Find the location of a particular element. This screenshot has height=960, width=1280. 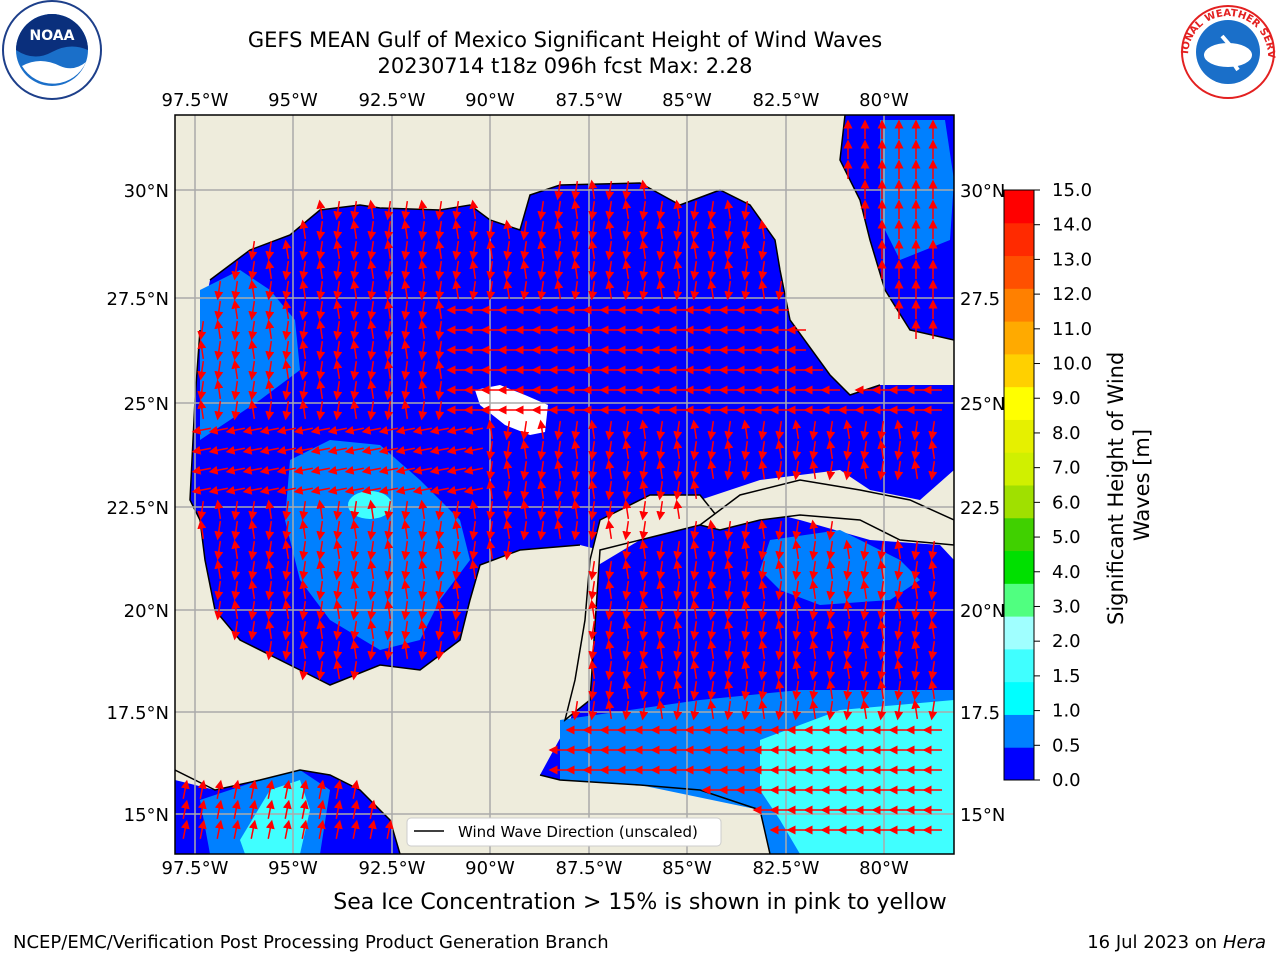

colorbar-tick-label: 15.0 is located at coordinates (1072, 190).